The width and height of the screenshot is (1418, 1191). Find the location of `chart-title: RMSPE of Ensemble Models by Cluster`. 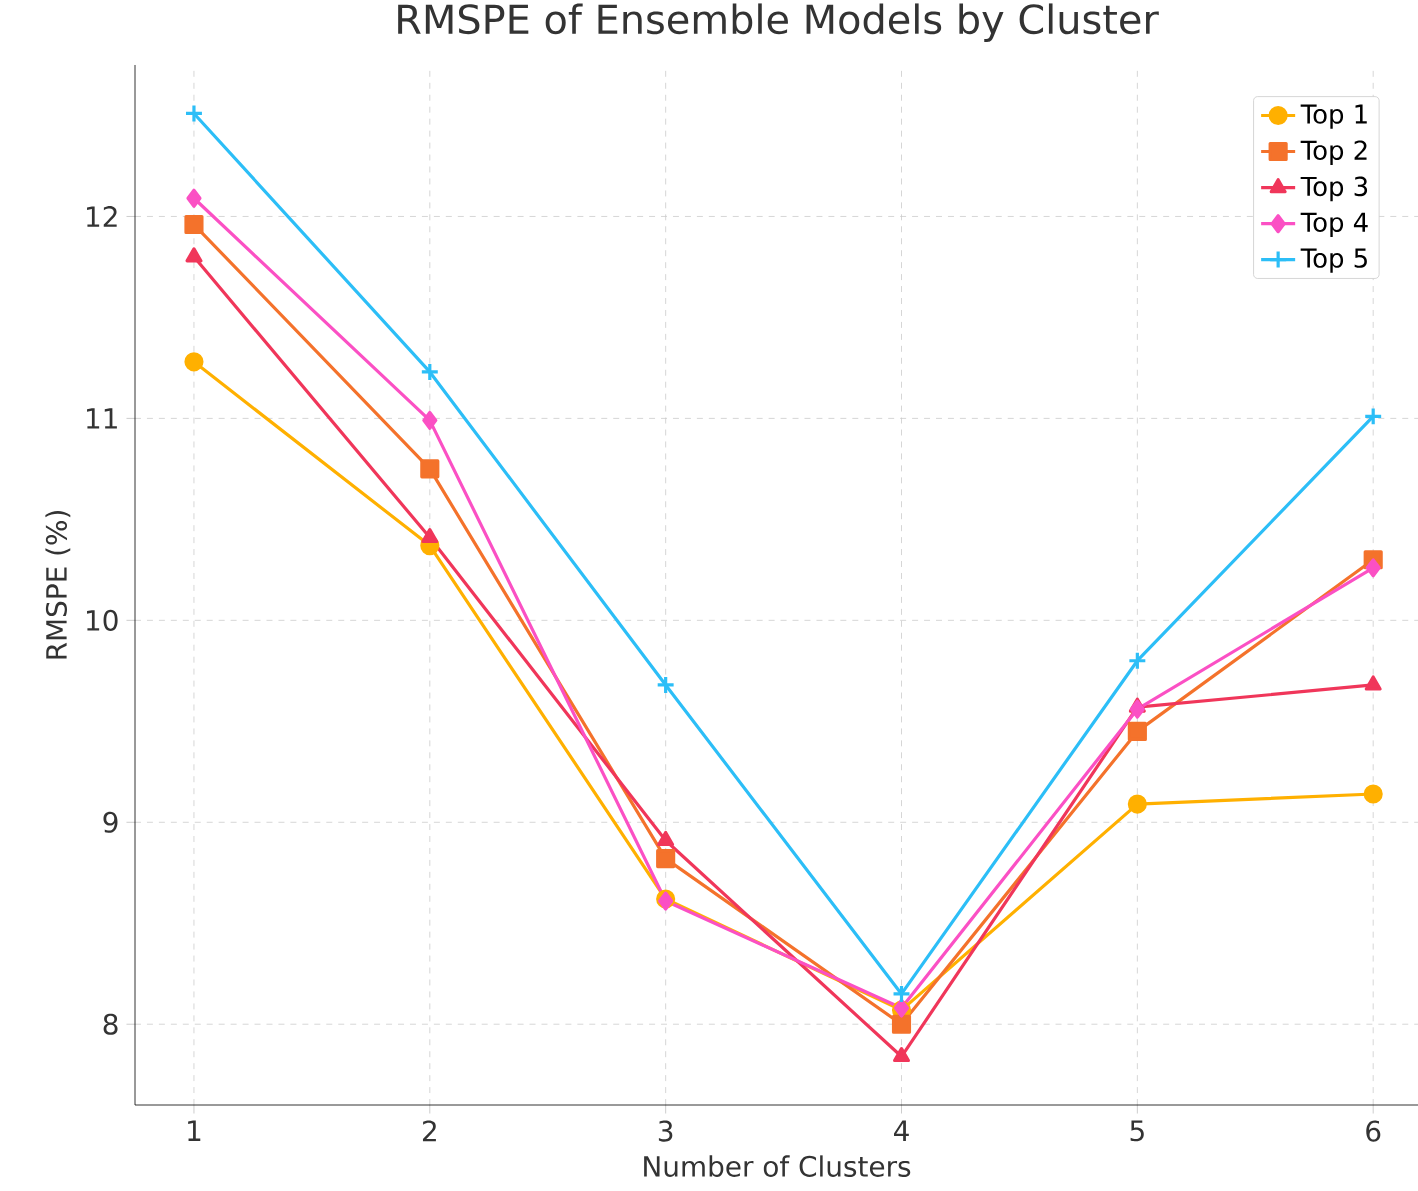

chart-title: RMSPE of Ensemble Models by Cluster is located at coordinates (778, 22).